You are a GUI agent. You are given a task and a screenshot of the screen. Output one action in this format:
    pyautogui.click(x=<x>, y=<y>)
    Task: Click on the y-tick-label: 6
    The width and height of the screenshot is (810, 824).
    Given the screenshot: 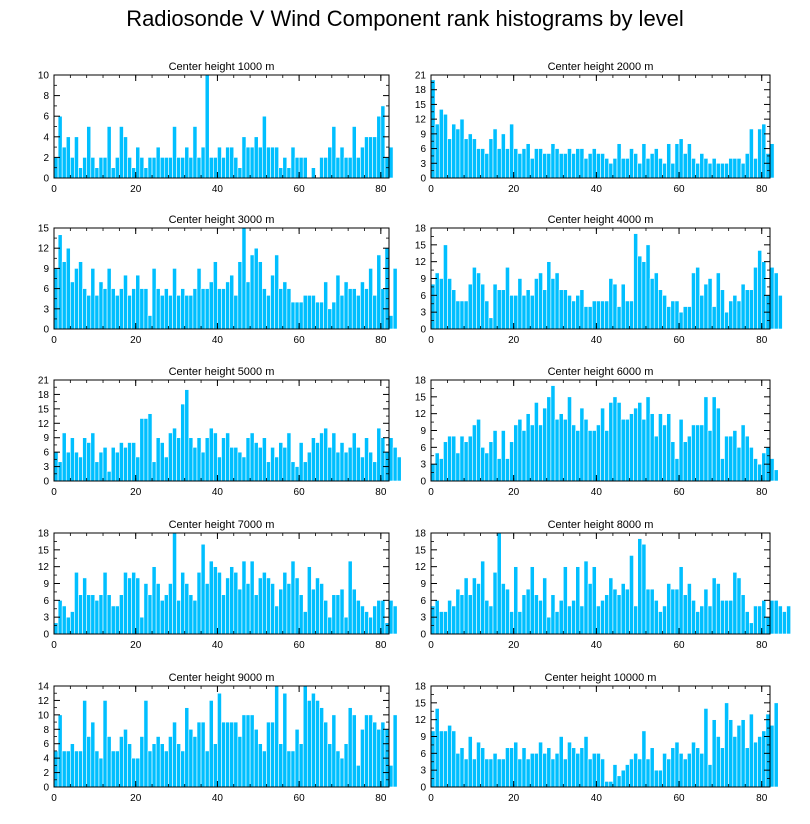 What is the action you would take?
    pyautogui.click(x=46, y=601)
    